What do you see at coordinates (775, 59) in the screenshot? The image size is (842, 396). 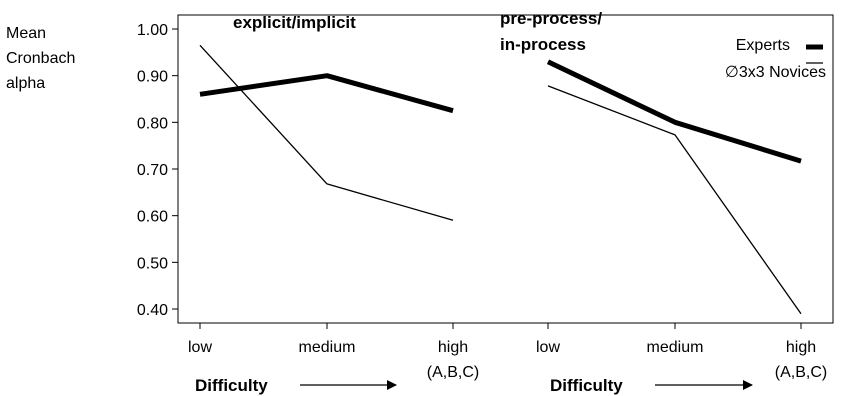 I see `legend: Experts ∅3x3 Novices` at bounding box center [775, 59].